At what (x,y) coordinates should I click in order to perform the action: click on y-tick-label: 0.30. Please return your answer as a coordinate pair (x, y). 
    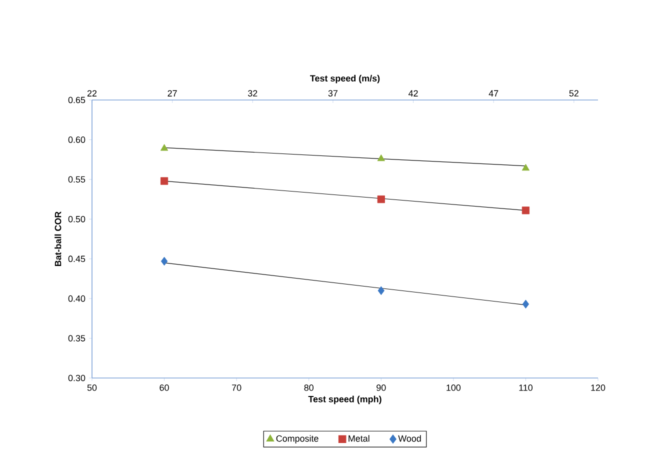
    Looking at the image, I should click on (77, 378).